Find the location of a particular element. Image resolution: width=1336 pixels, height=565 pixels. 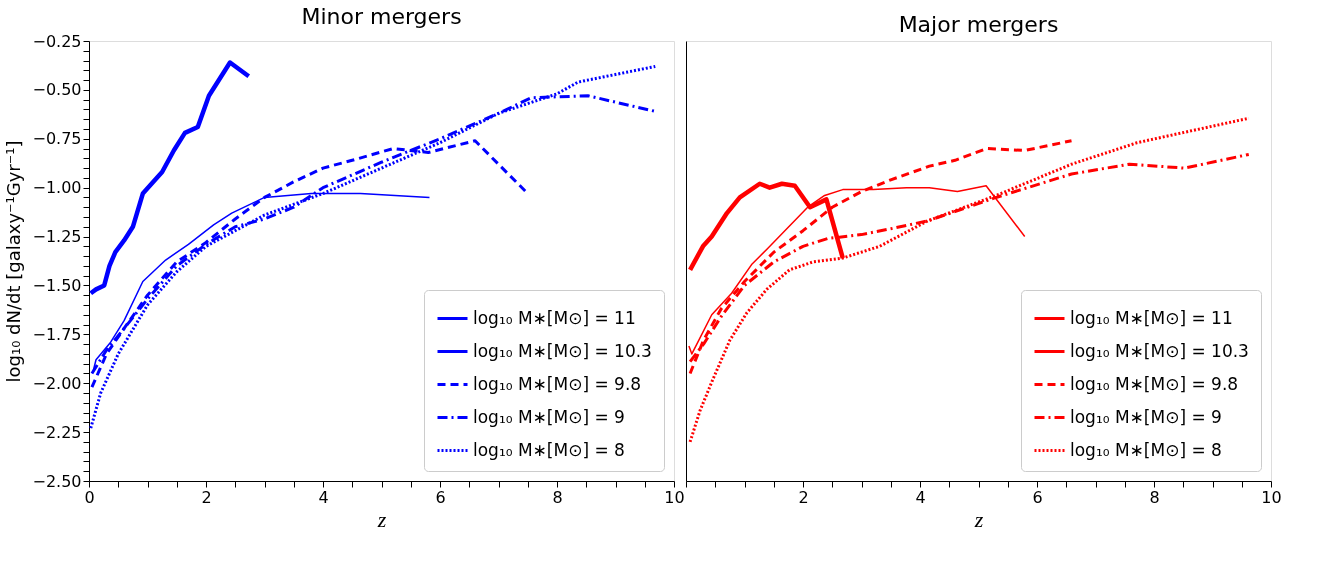

y-tick-label: −2.25 is located at coordinates (57, 432).